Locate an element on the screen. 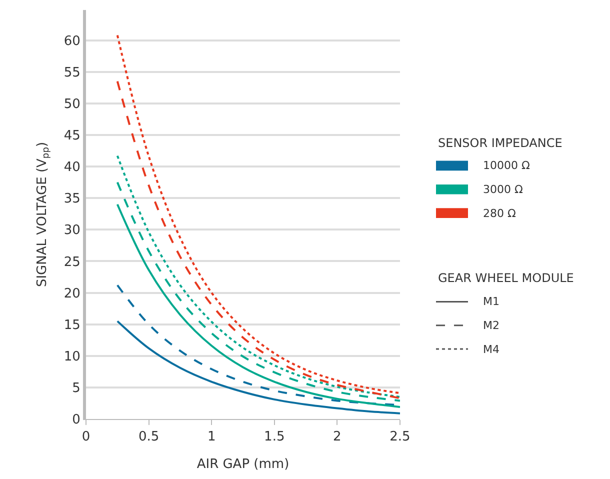 The width and height of the screenshot is (610, 479). y-tick-label: 35 is located at coordinates (72, 199).